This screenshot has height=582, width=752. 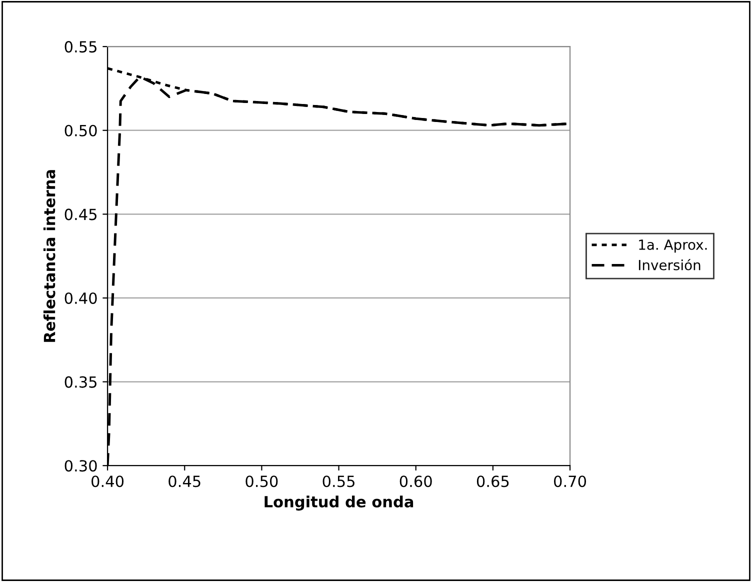 I want to click on y-tick-label: 0.45, so click(x=80, y=214).